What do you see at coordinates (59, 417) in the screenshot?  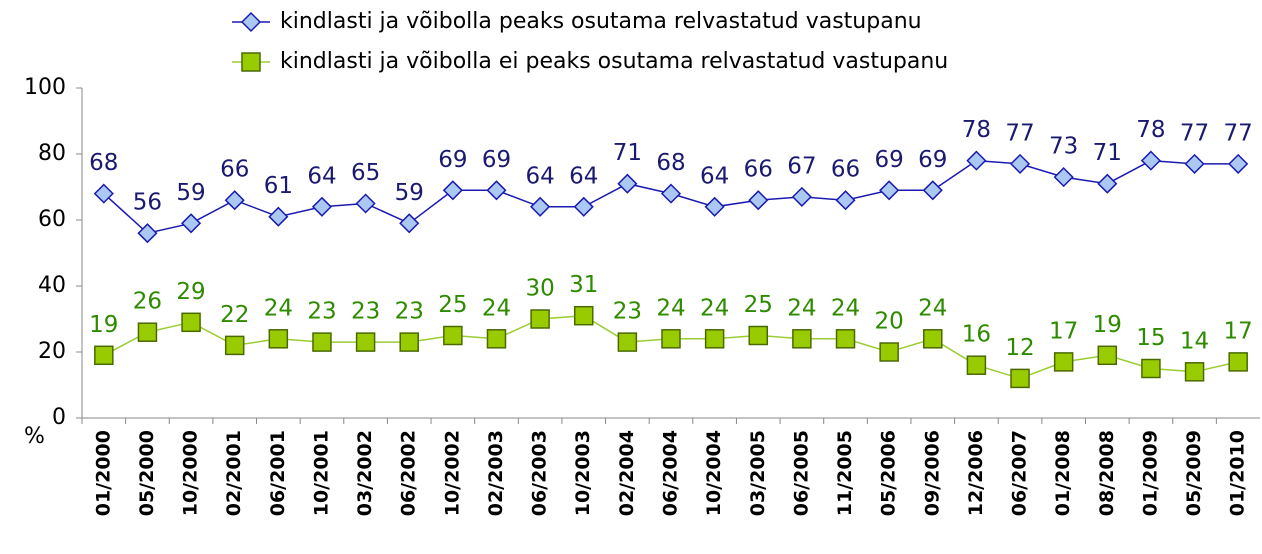 I see `y-tick-label: 0` at bounding box center [59, 417].